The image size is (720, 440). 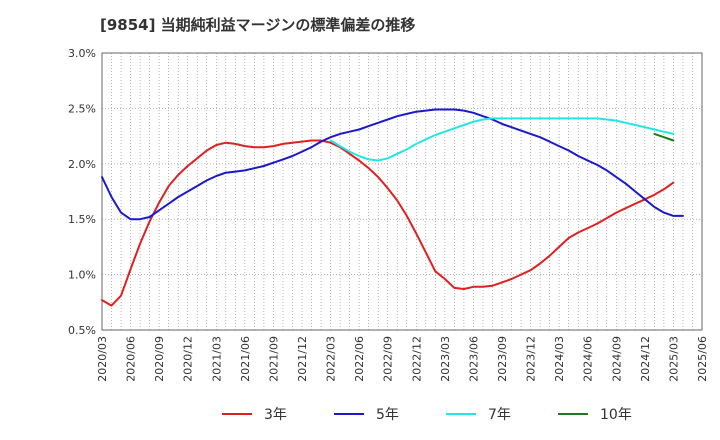 What do you see at coordinates (82, 53) in the screenshot?
I see `y-tick-label: 3.0%` at bounding box center [82, 53].